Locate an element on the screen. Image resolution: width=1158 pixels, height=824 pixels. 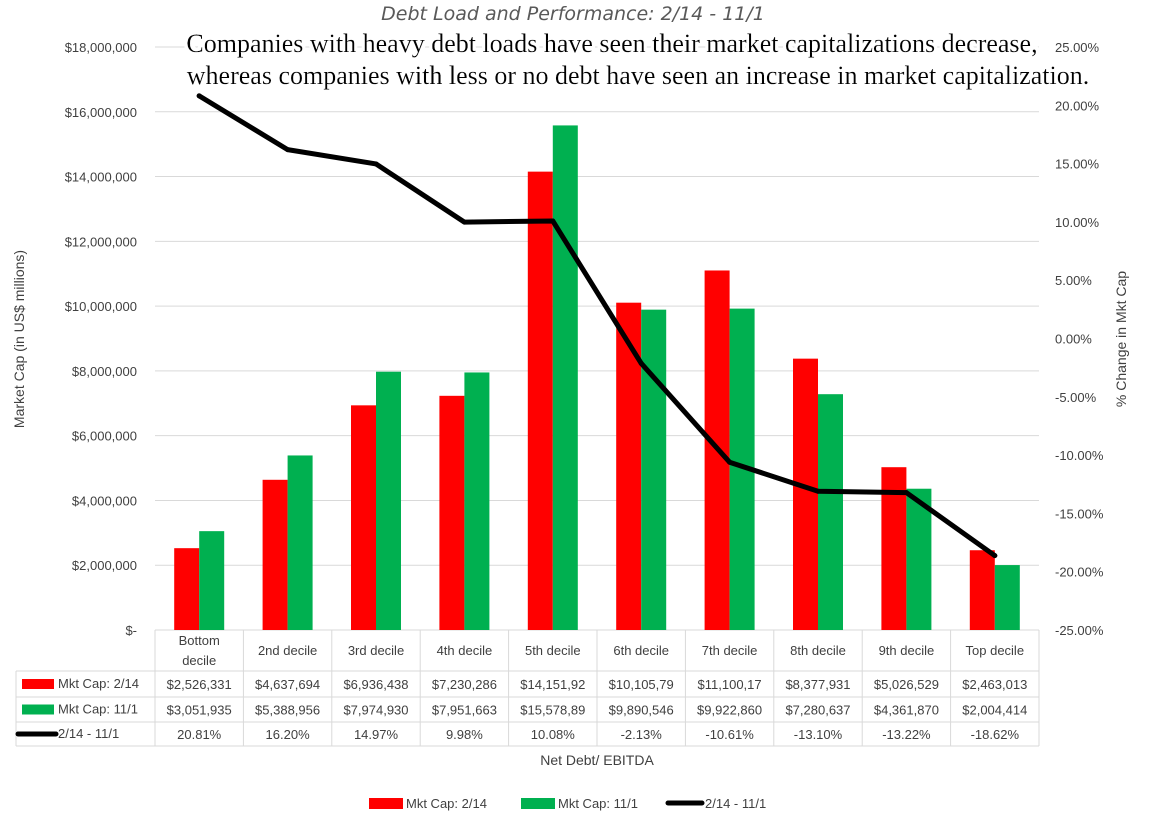
y2-tick-label: -10.00% is located at coordinates (1079, 455).